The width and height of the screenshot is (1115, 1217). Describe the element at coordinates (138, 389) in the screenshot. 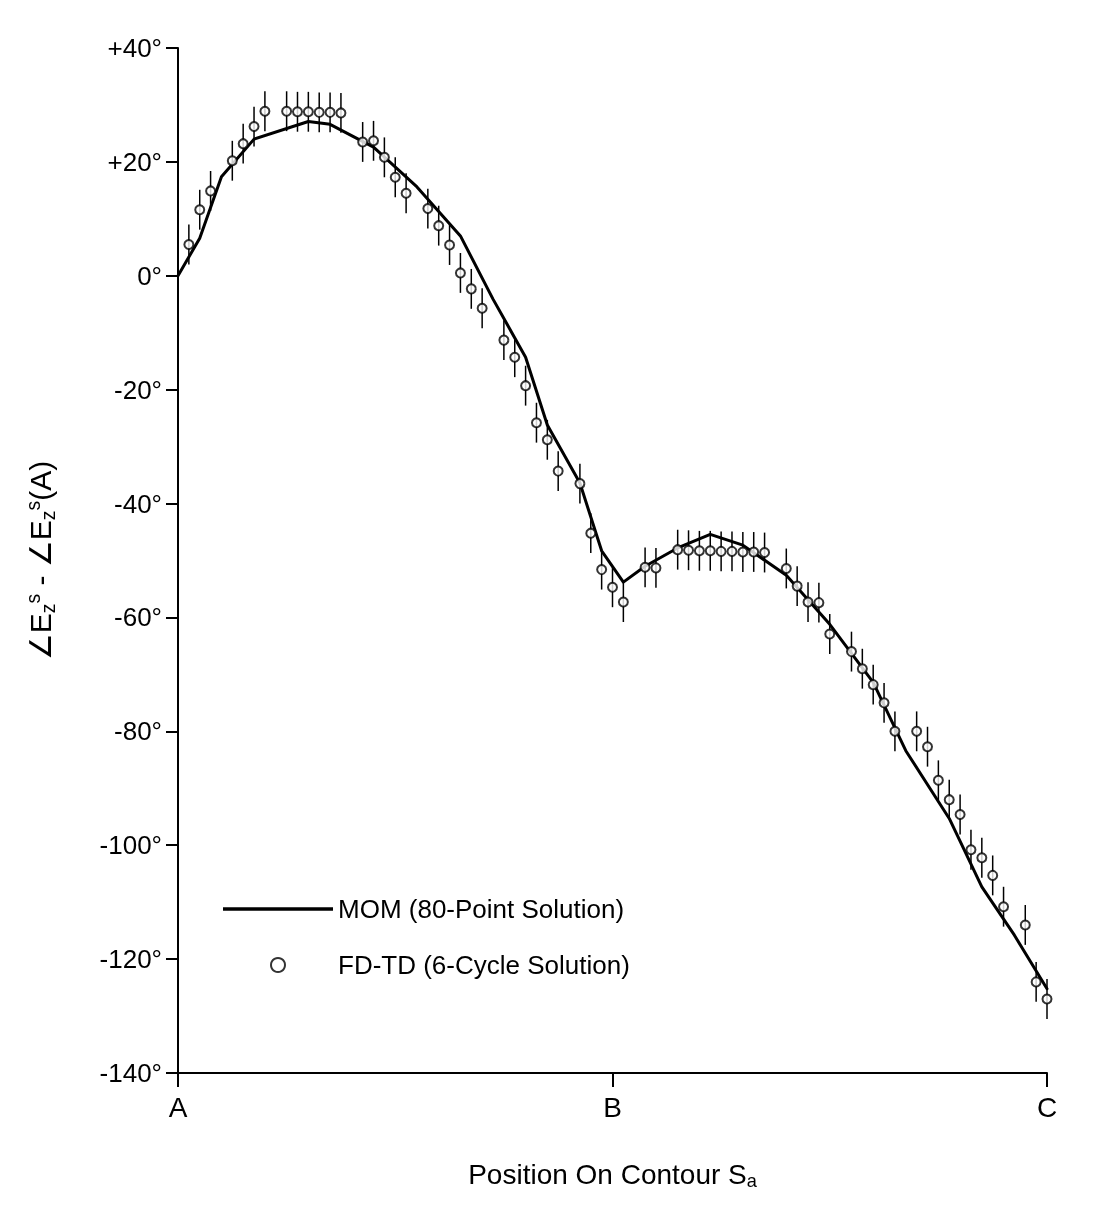

I see `y-tick-label: -20°` at that location.